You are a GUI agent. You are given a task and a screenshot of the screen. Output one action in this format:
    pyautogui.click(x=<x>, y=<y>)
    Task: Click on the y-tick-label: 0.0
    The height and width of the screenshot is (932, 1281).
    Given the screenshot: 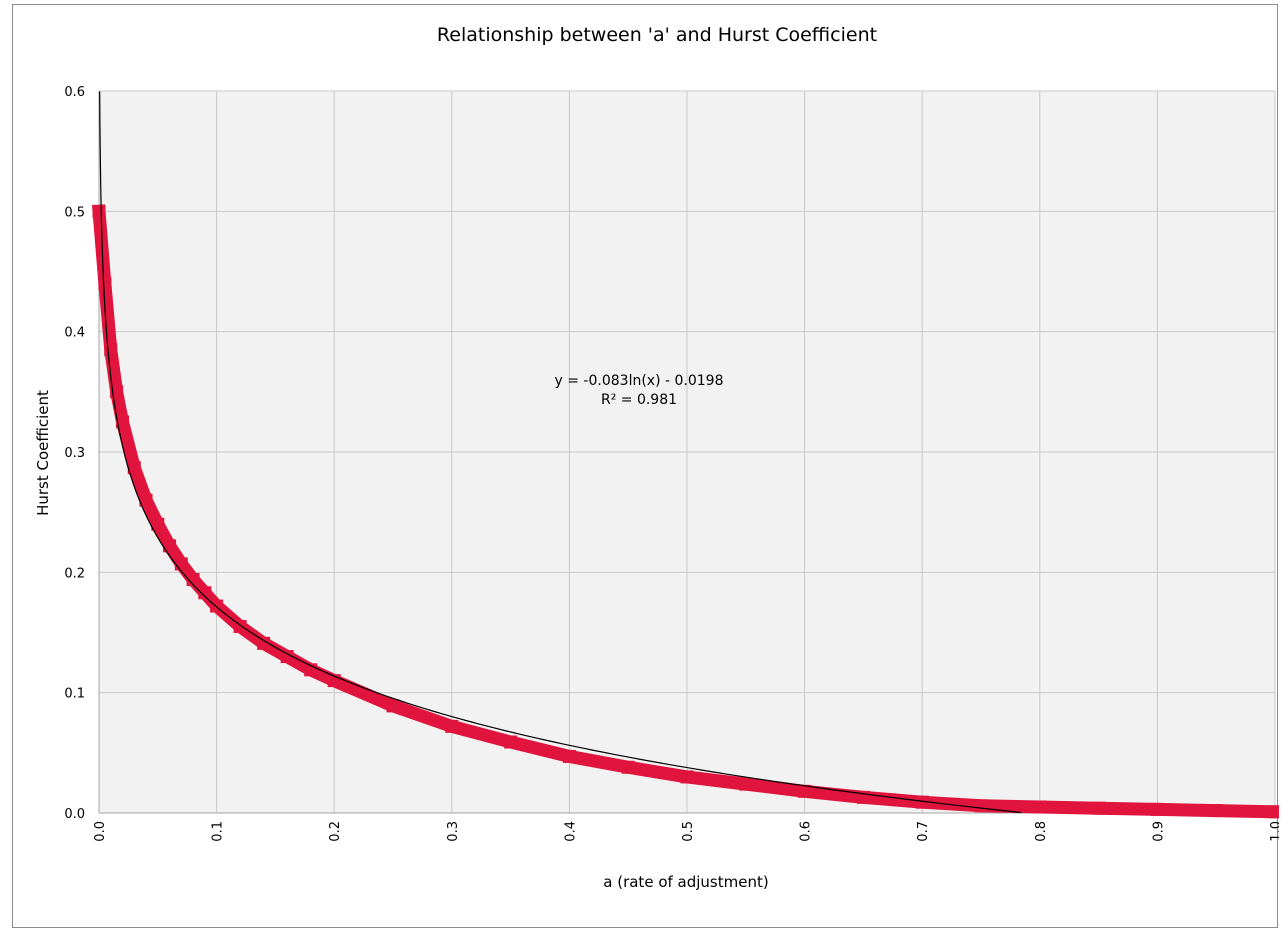 What is the action you would take?
    pyautogui.click(x=74, y=814)
    